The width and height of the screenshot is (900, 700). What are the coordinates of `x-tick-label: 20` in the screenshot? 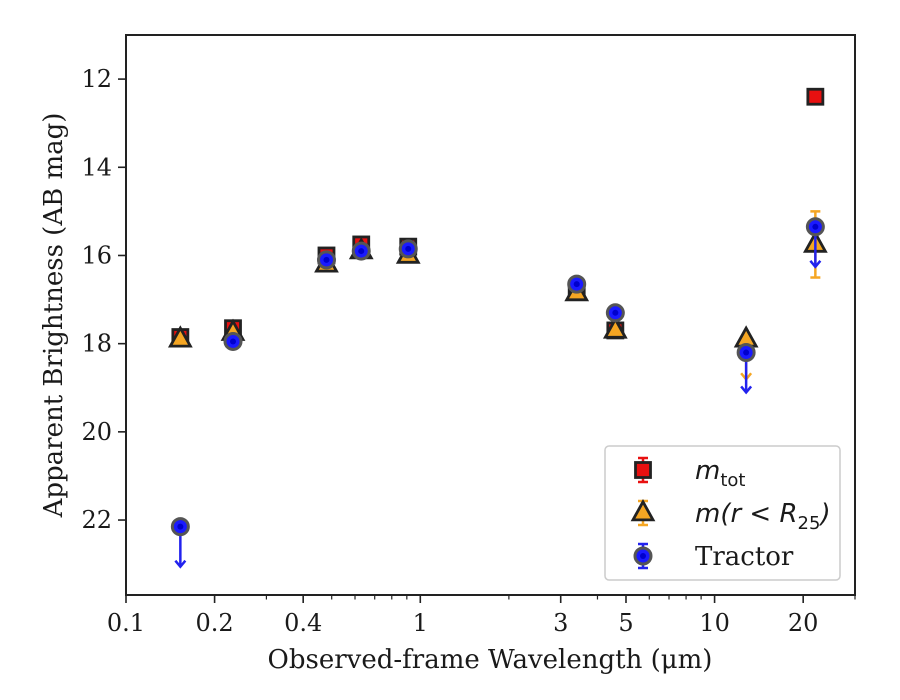 It's located at (803, 623).